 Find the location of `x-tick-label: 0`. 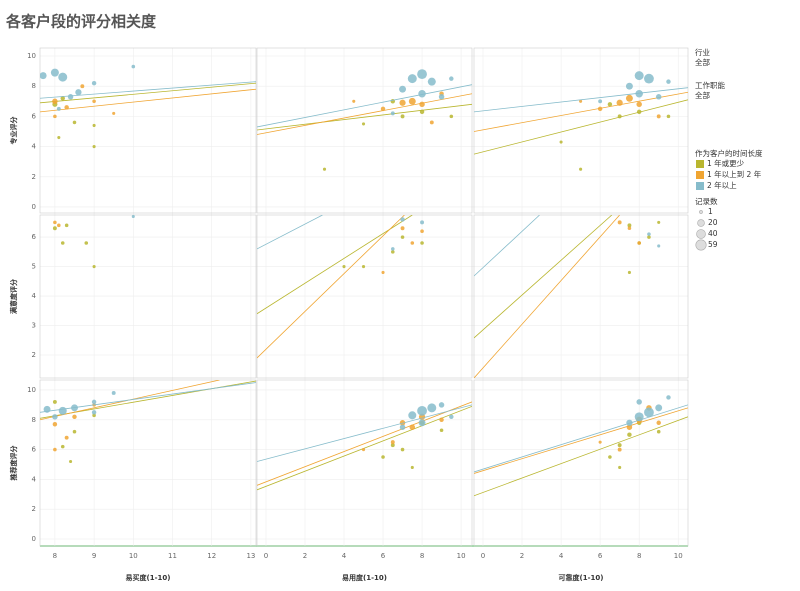

x-tick-label: 0 is located at coordinates (266, 556).